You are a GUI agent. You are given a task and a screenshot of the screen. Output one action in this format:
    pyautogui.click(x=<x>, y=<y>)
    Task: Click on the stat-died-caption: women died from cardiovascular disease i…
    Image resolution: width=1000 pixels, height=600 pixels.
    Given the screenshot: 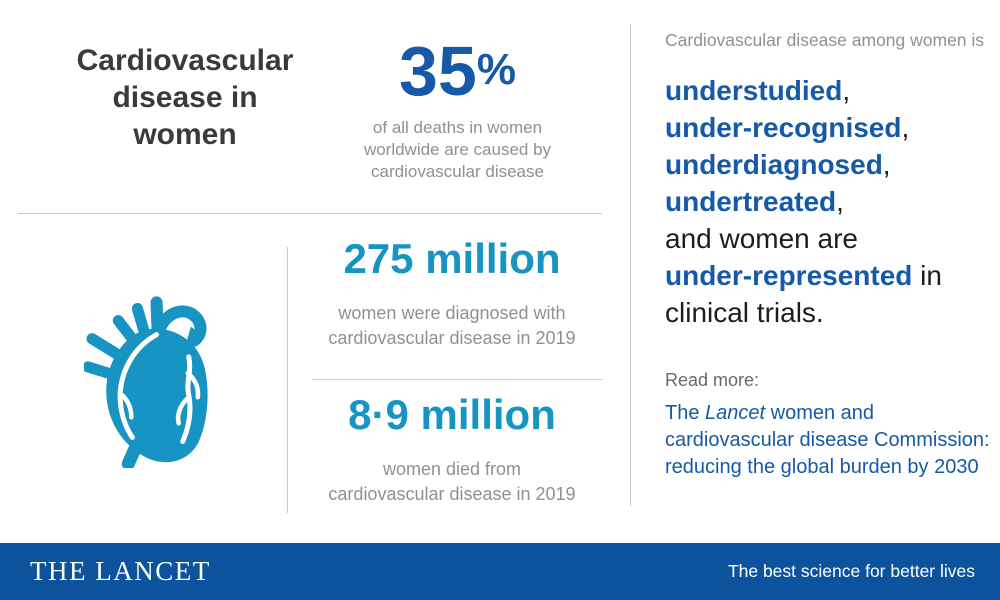 What is the action you would take?
    pyautogui.click(x=452, y=481)
    